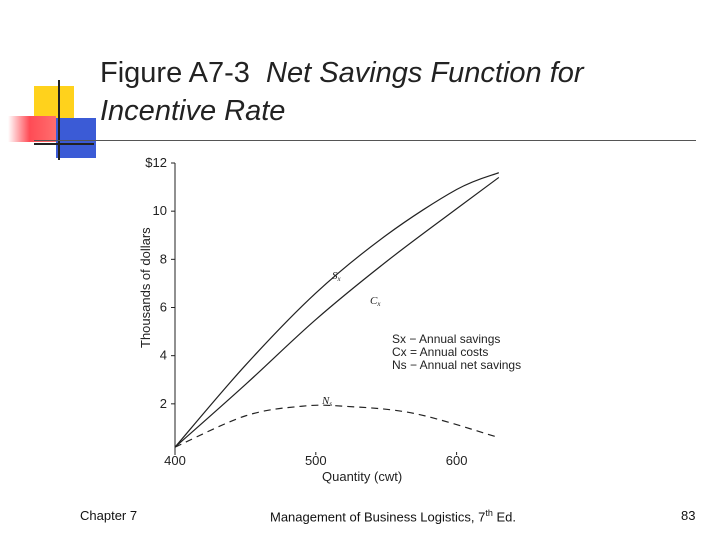  Describe the element at coordinates (175, 73) in the screenshot. I see `title-prefix: Figure A7-3` at that location.